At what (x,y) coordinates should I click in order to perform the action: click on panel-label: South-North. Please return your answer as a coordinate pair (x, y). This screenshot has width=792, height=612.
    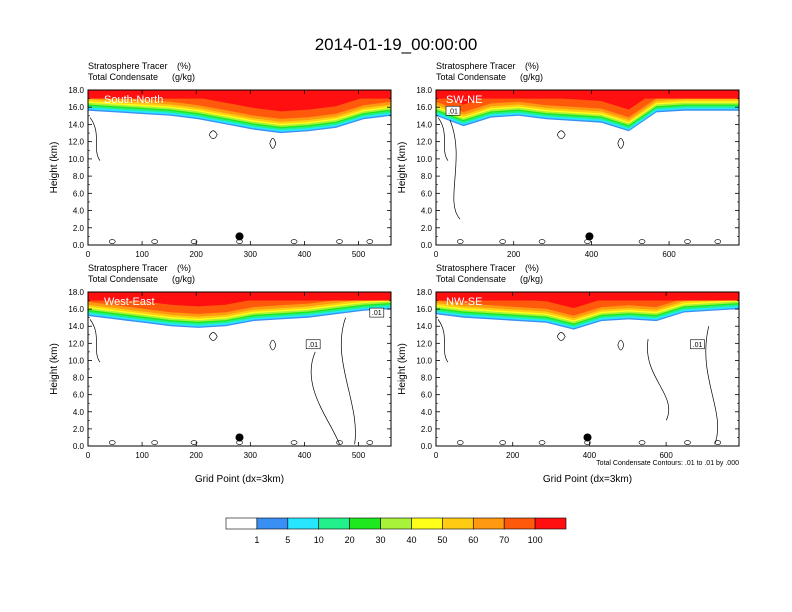
    Looking at the image, I should click on (133, 100).